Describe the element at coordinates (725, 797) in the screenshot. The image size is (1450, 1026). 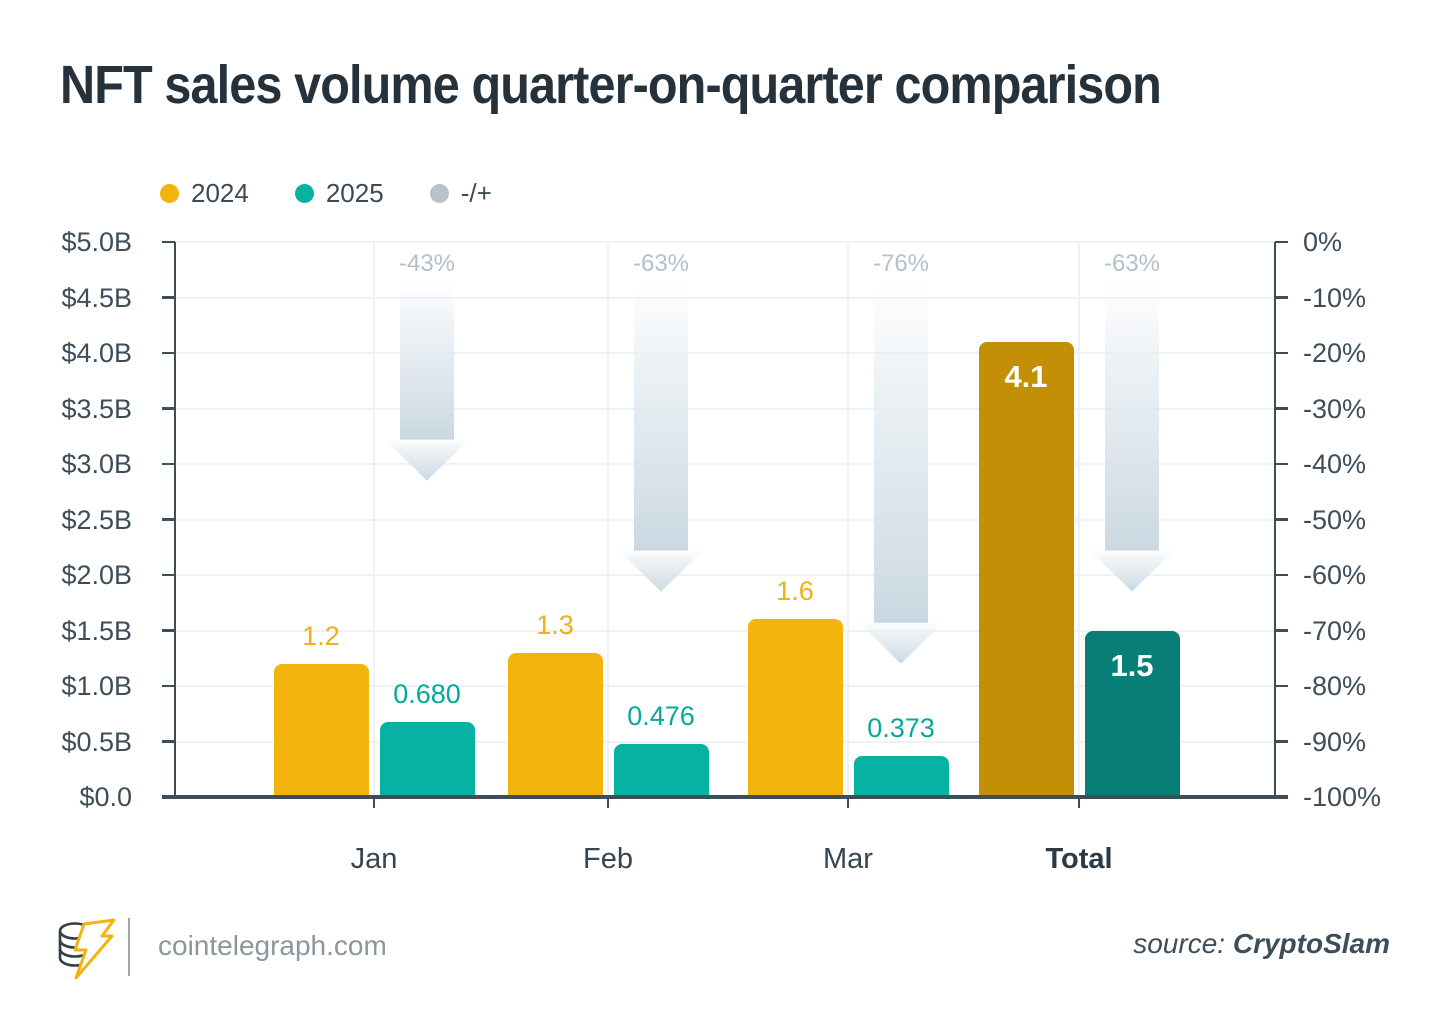
I see `x-axis-line` at that location.